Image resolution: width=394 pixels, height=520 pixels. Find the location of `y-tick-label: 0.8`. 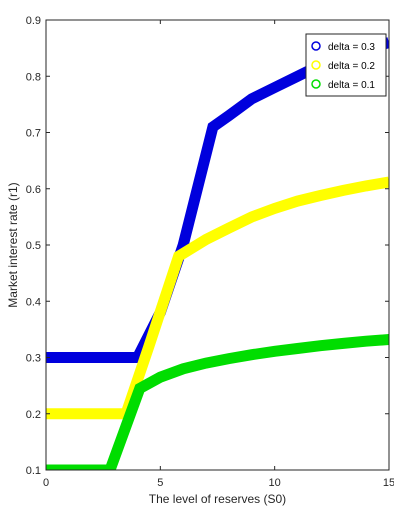

y-tick-label: 0.8 is located at coordinates (33, 77).